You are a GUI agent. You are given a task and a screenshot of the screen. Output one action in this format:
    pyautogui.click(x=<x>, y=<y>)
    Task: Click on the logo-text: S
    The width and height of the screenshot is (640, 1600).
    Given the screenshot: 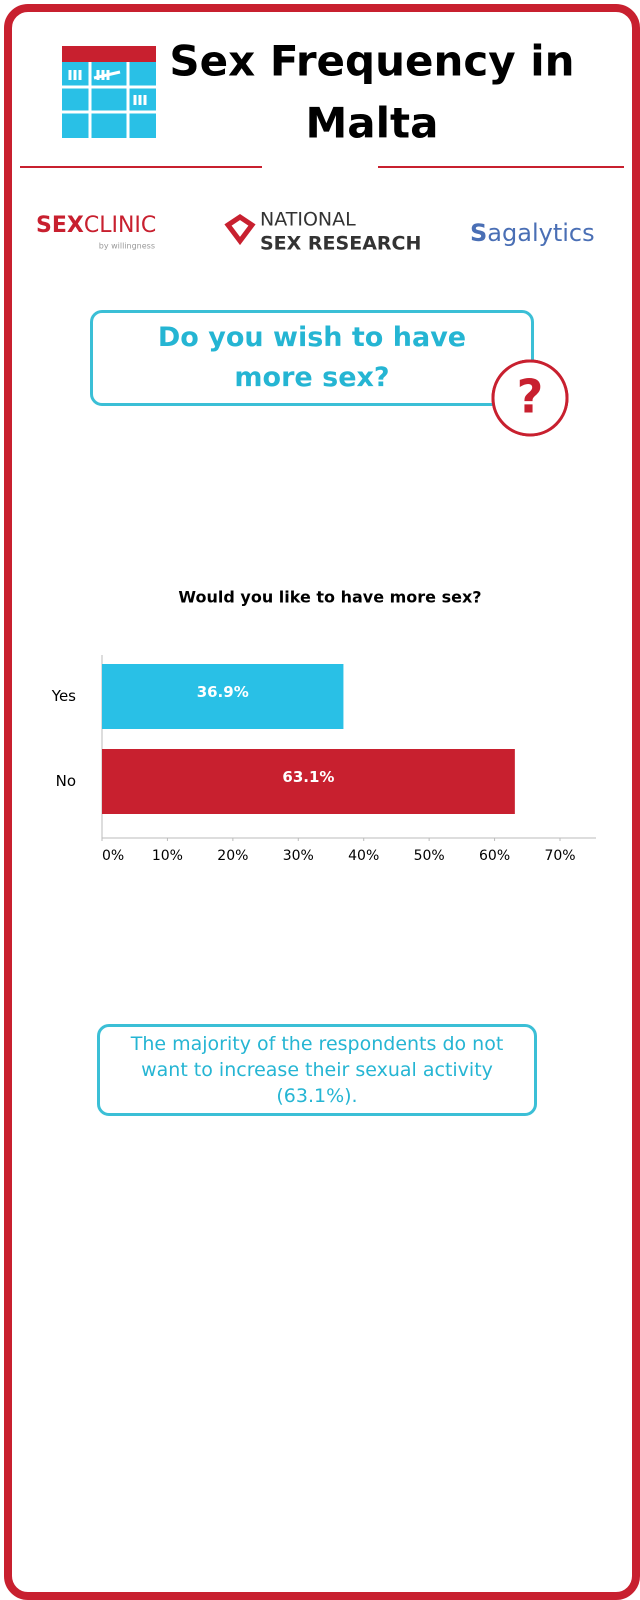 What is the action you would take?
    pyautogui.click(x=478, y=233)
    